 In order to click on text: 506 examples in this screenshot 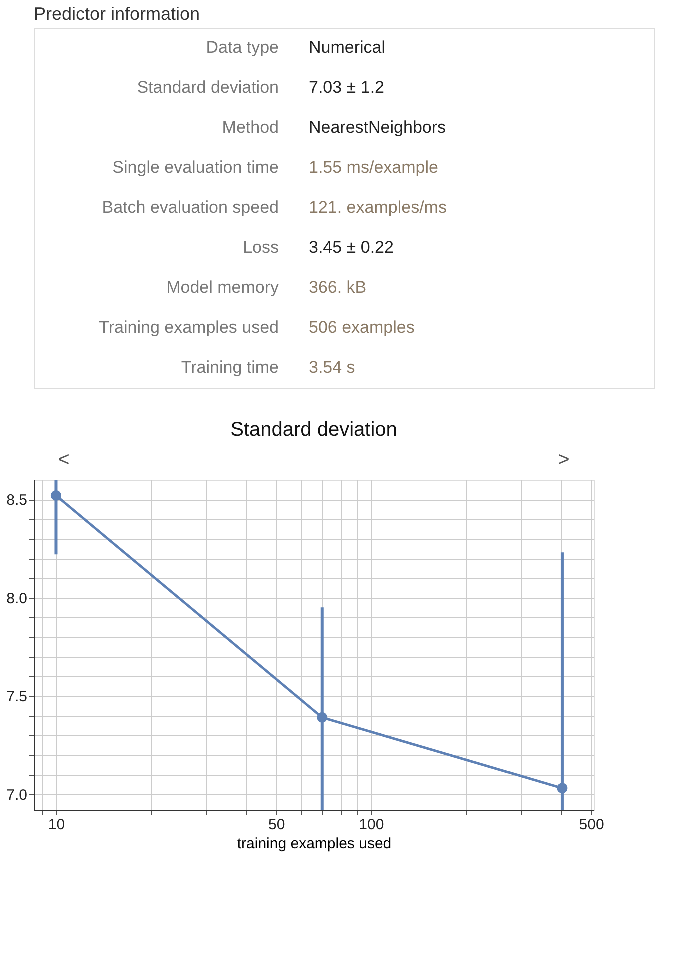, I will do `click(362, 327)`.